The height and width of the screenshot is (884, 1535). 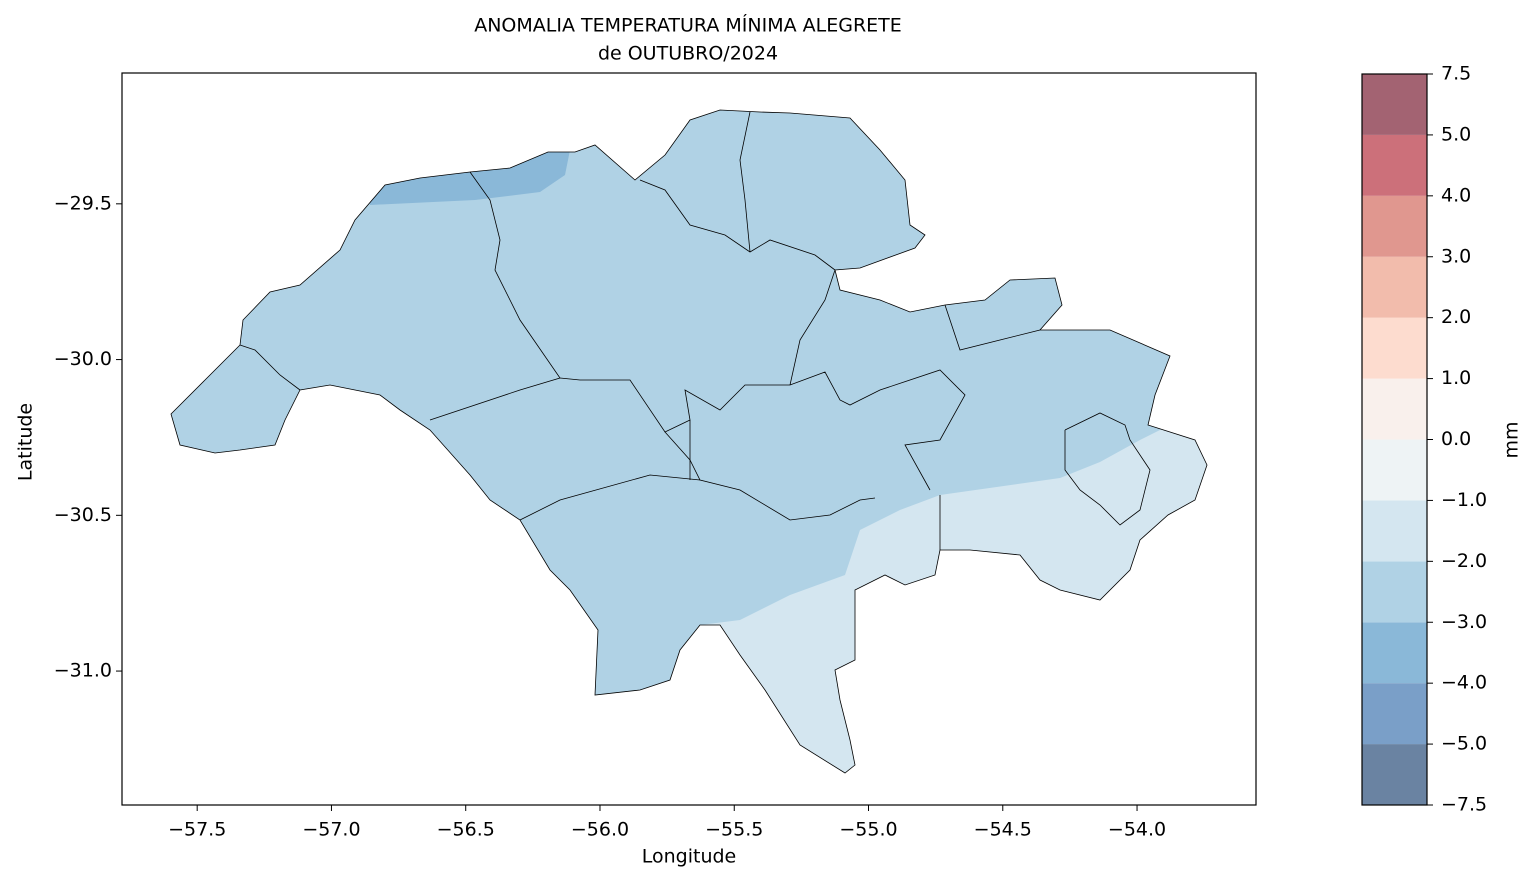 What do you see at coordinates (689, 857) in the screenshot?
I see `x-axis-label: Longitude` at bounding box center [689, 857].